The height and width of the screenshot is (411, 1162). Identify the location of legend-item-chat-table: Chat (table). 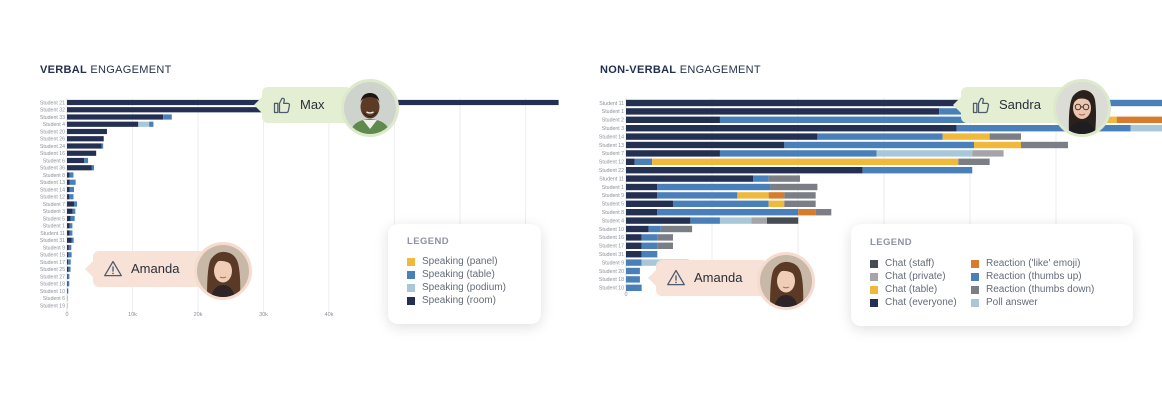
(903, 289).